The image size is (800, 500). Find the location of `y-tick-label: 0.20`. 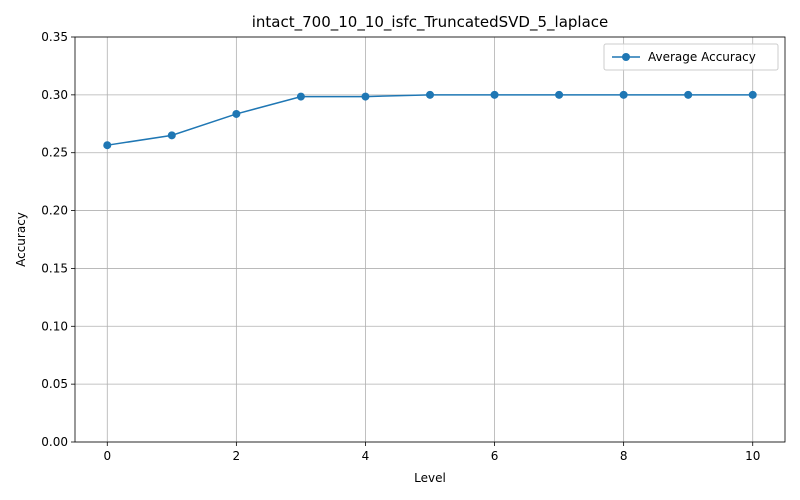

y-tick-label: 0.20 is located at coordinates (54, 211).